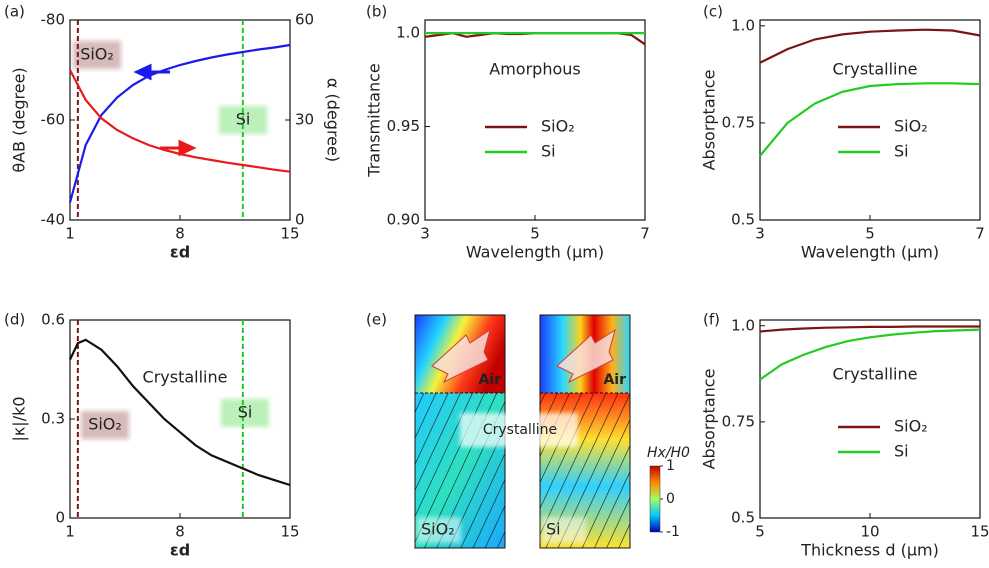 Image resolution: width=989 pixels, height=568 pixels. Describe the element at coordinates (670, 466) in the screenshot. I see `colorbar-tick-label: 1` at that location.